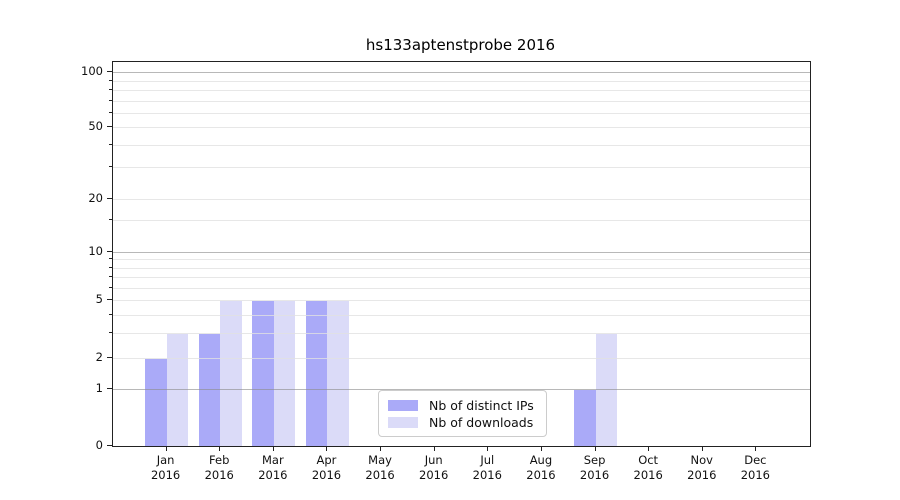 The image size is (900, 500). I want to click on legend-label-downloads: Nb of downloads, so click(481, 422).